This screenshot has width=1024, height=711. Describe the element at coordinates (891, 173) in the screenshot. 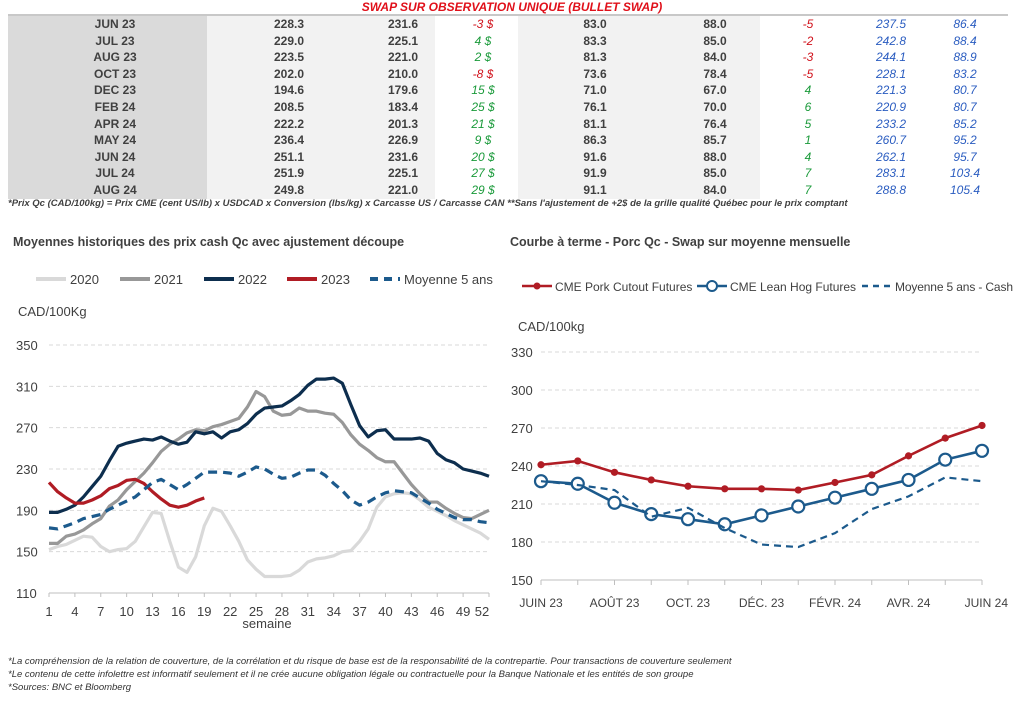

I see `cell-c8: 283.1` at that location.